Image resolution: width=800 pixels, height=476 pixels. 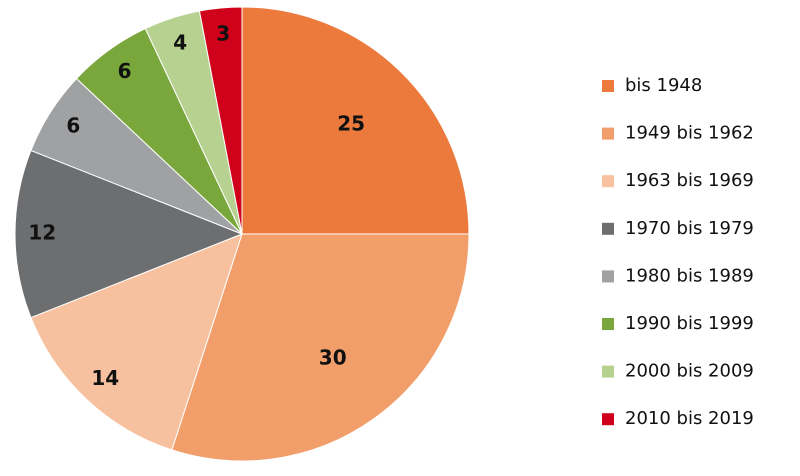 What do you see at coordinates (42, 233) in the screenshot?
I see `slice-label: 12` at bounding box center [42, 233].